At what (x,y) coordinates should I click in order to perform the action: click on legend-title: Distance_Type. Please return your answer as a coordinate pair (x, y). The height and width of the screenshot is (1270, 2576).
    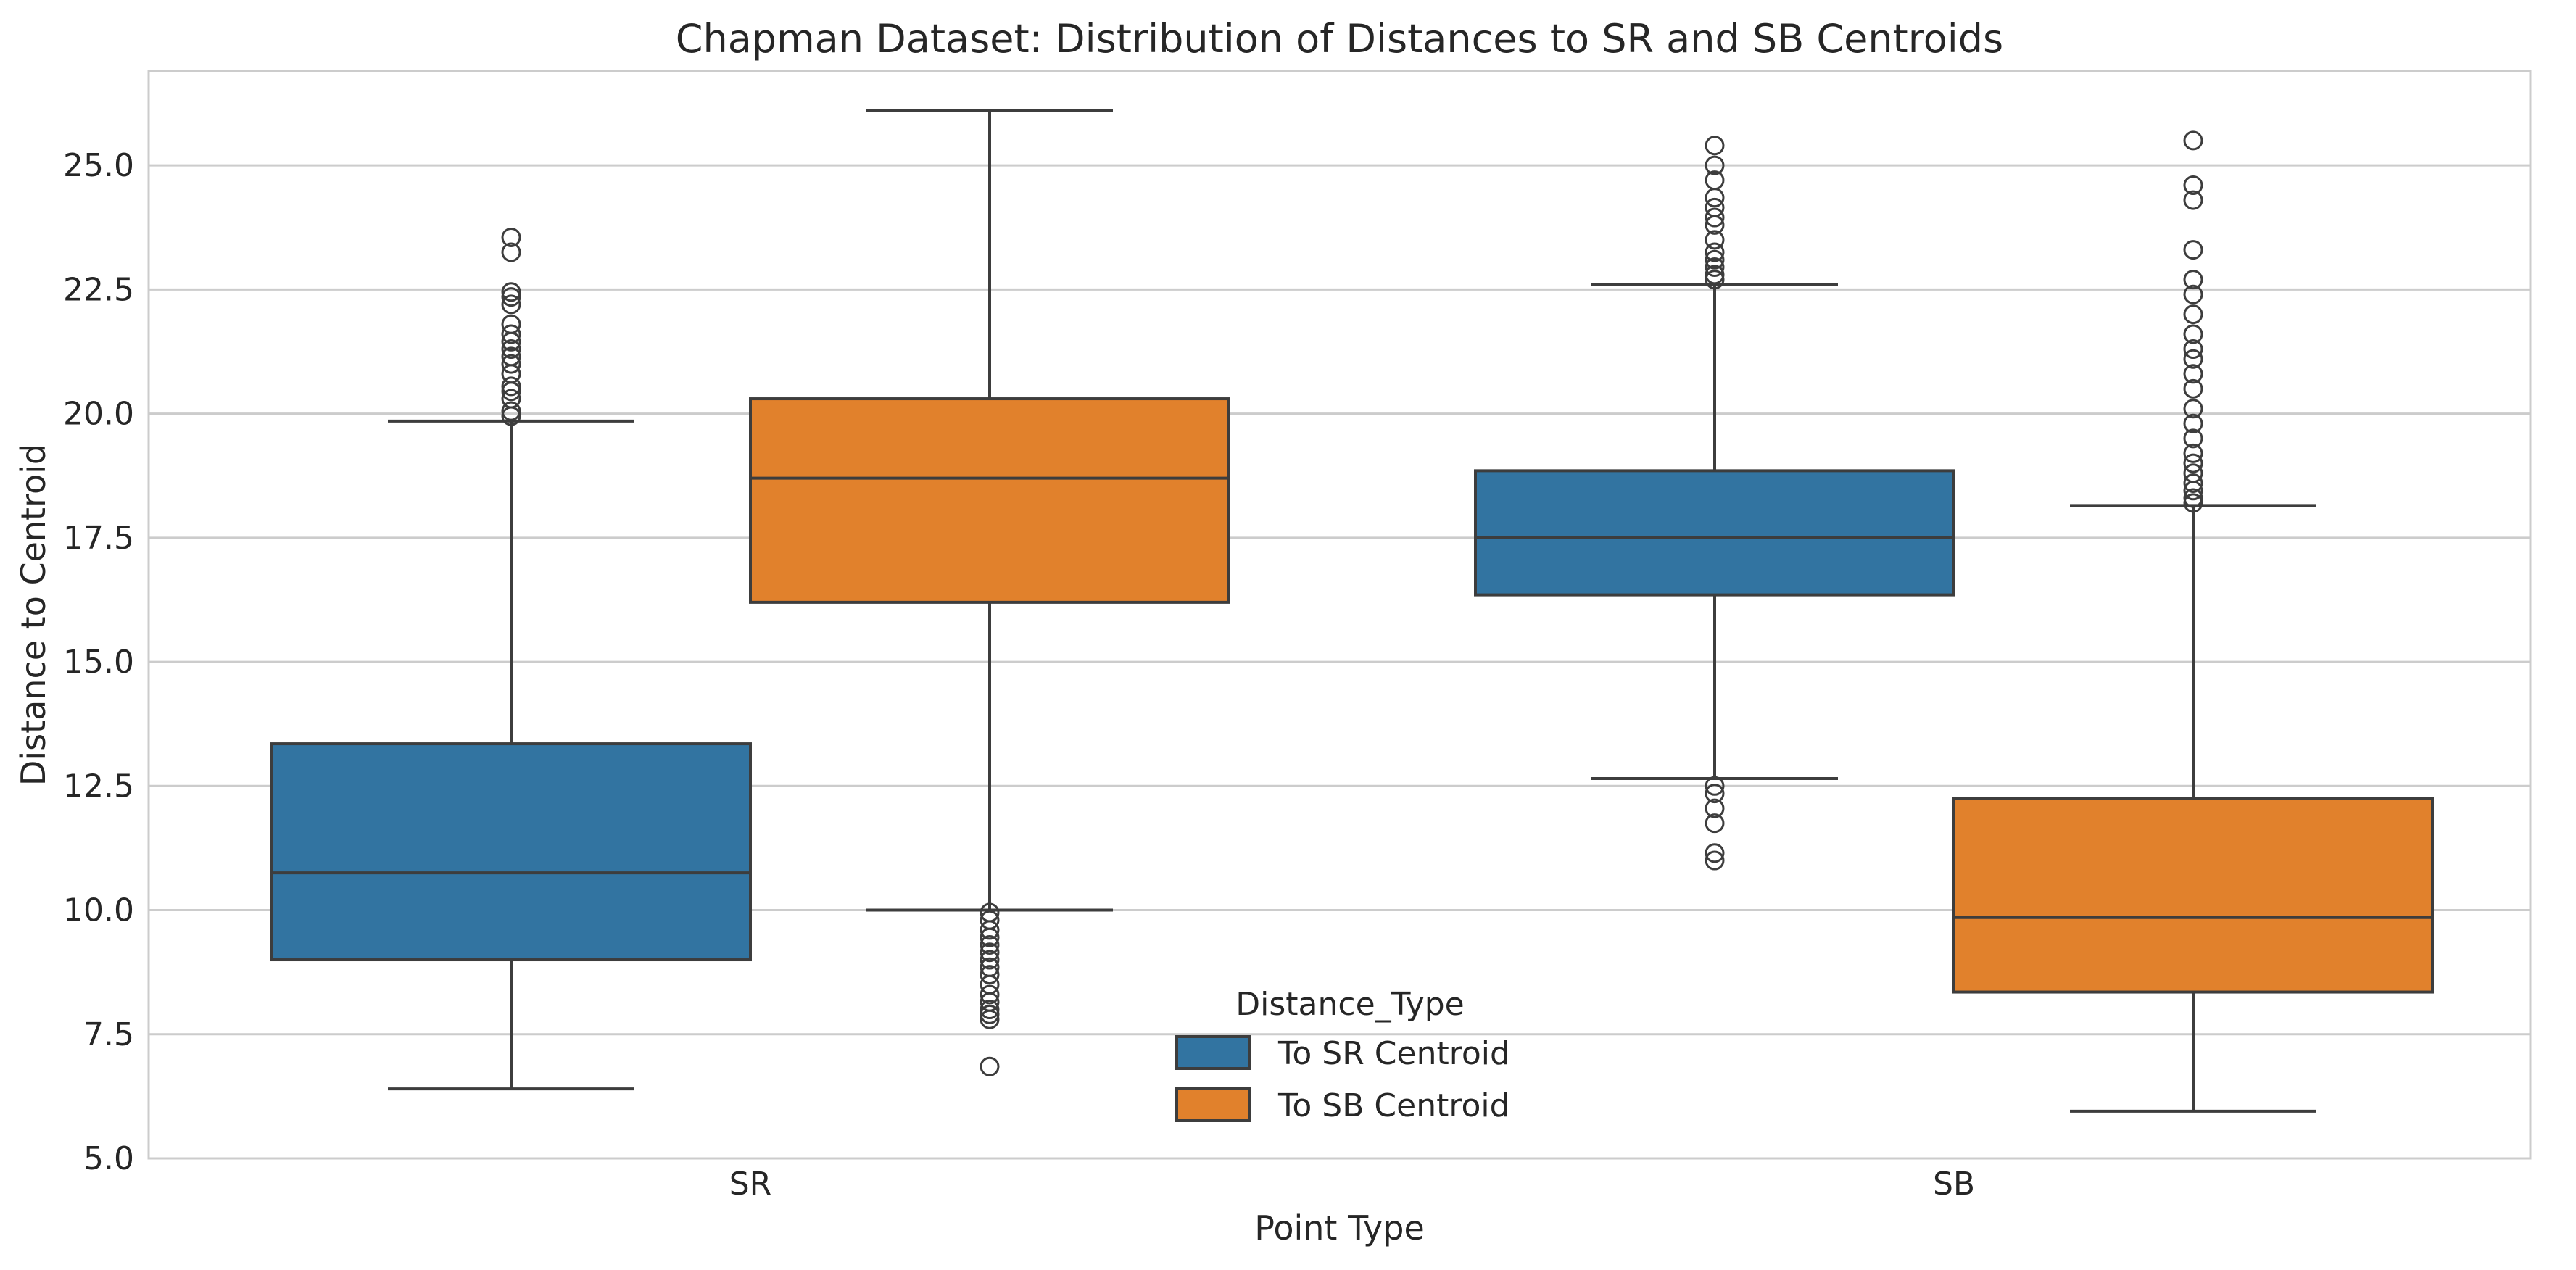
    Looking at the image, I should click on (1350, 1004).